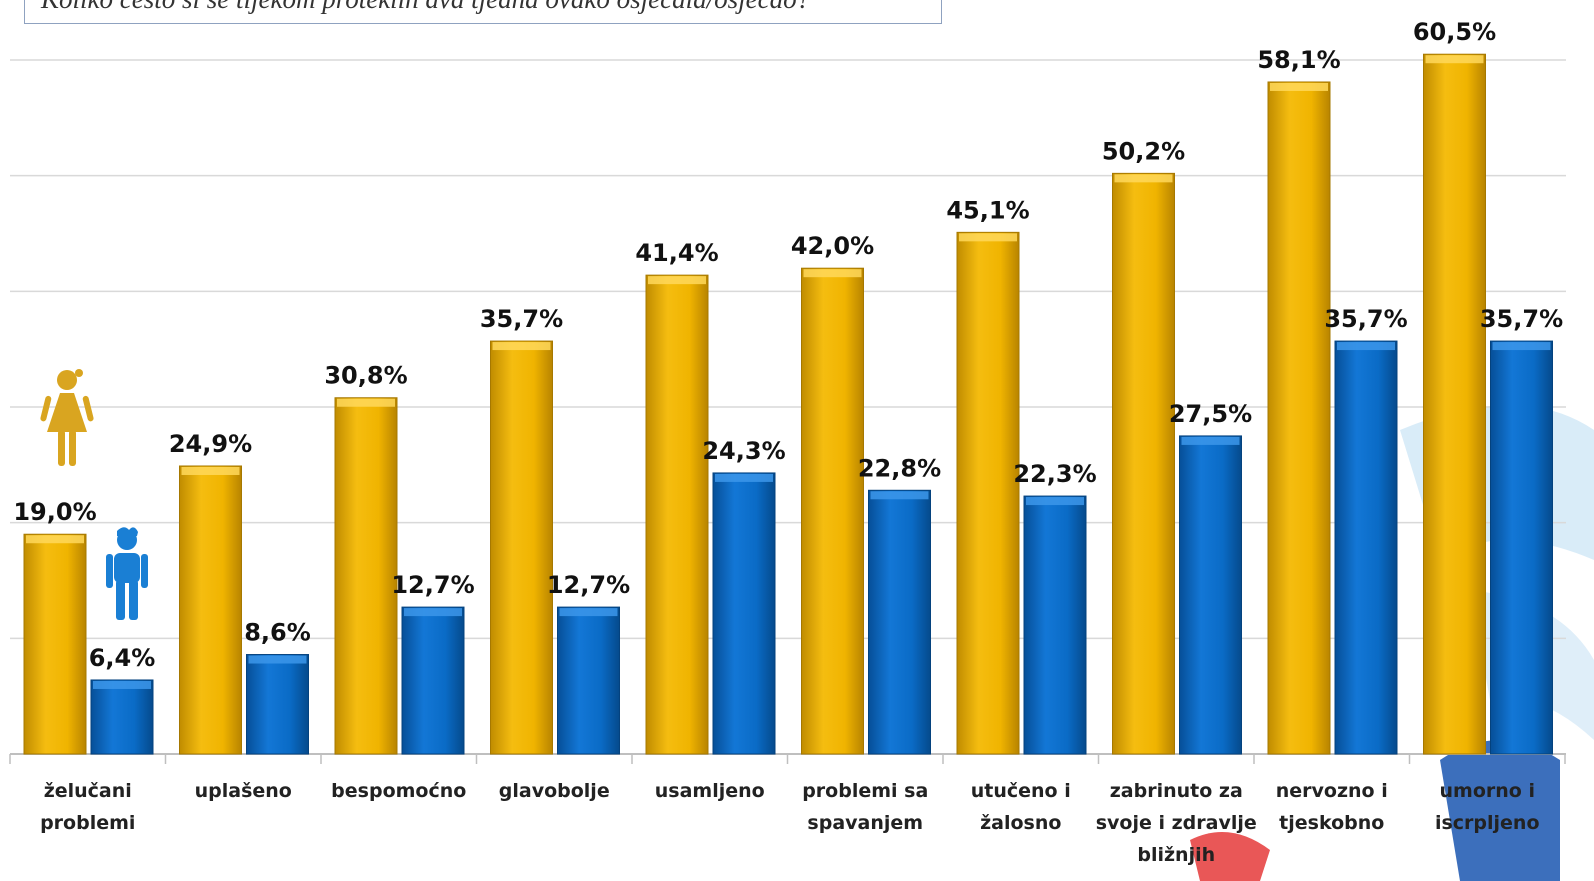  I want to click on value-label-female: 41,4%, so click(676, 253).